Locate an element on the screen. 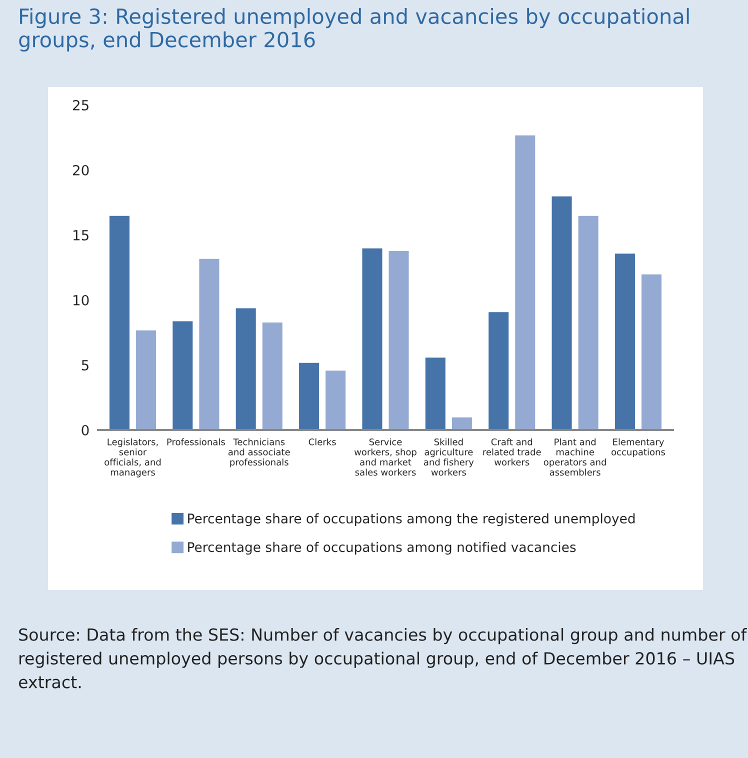 The width and height of the screenshot is (748, 758). legend-label: Percentage share of occupations among the registered unemployed is located at coordinates (411, 519).